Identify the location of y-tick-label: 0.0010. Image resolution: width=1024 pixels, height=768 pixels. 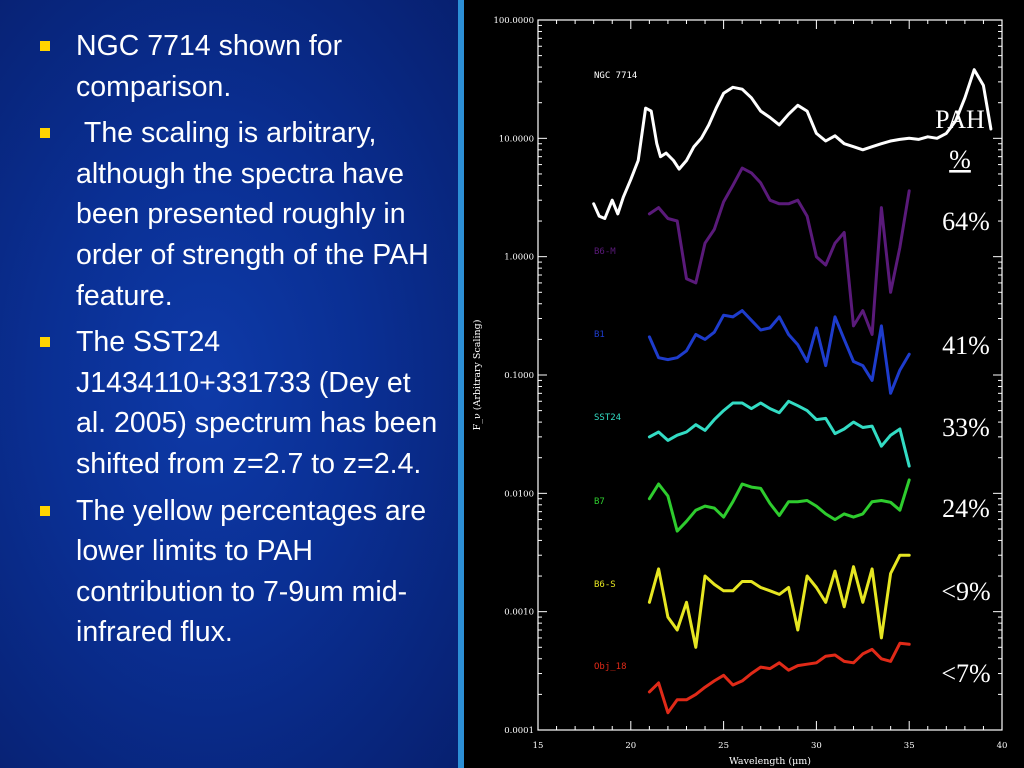
(519, 613).